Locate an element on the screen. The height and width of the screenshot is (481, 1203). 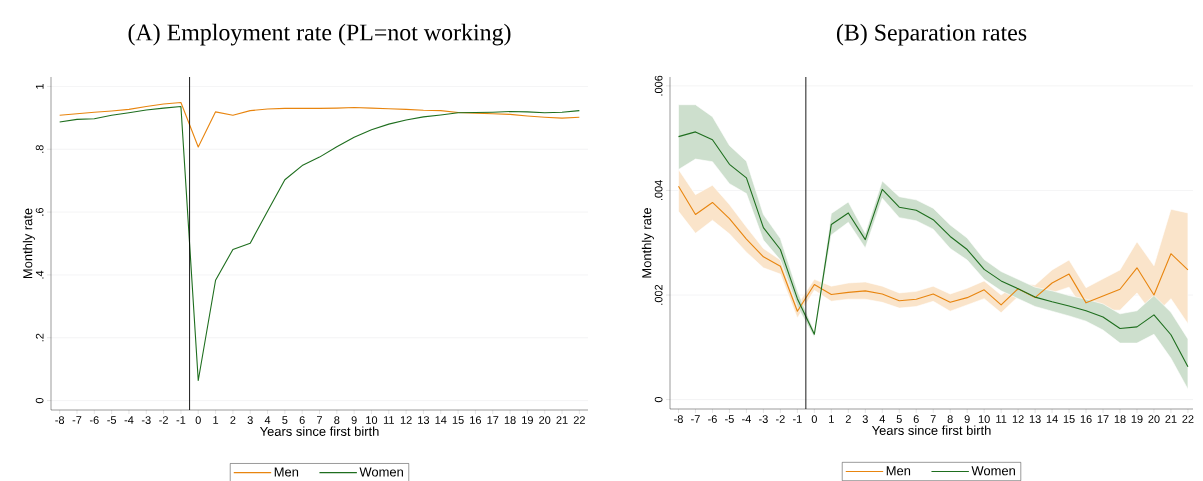
y-tick-label: 1 is located at coordinates (39, 86).